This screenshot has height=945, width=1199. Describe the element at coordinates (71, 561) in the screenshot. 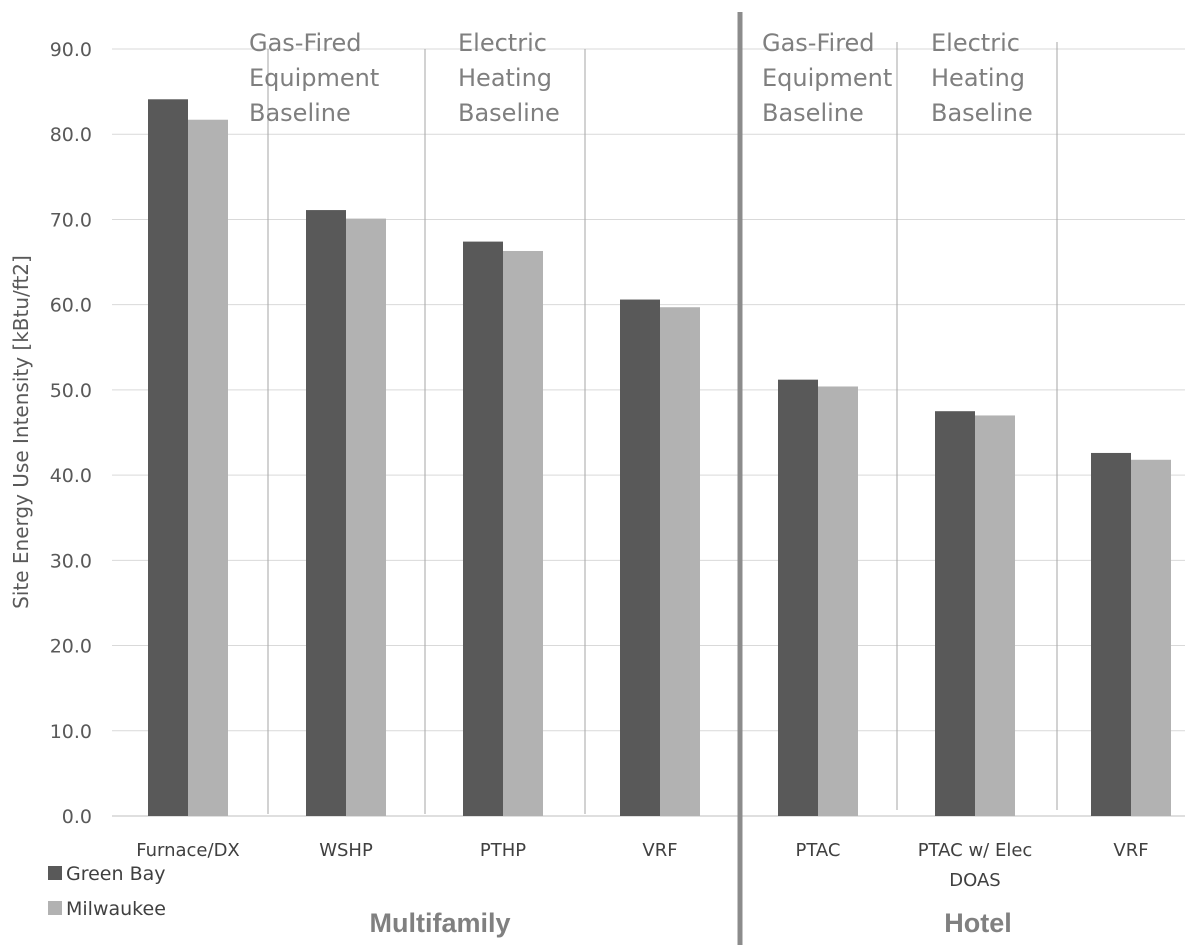

I see `y-tick-label: 30.0` at that location.